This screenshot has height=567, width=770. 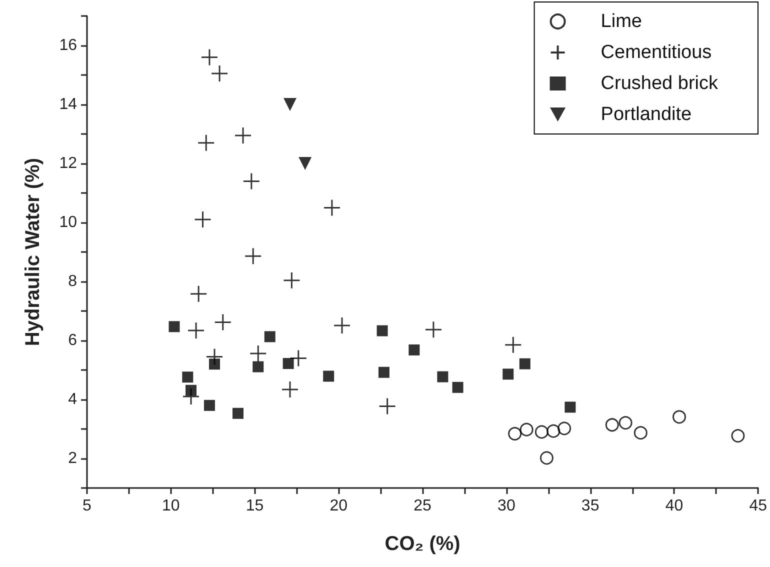 I want to click on y-tick-label: 8, so click(x=73, y=281).